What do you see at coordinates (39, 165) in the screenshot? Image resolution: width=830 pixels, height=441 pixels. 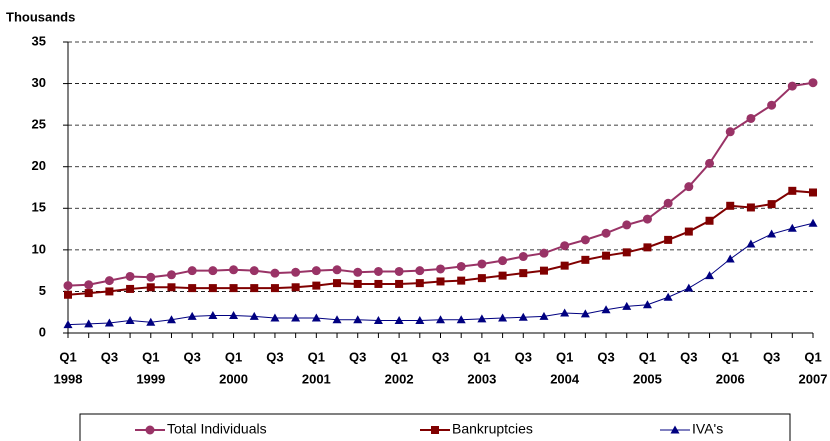 I see `y-tick-label: 20` at bounding box center [39, 165].